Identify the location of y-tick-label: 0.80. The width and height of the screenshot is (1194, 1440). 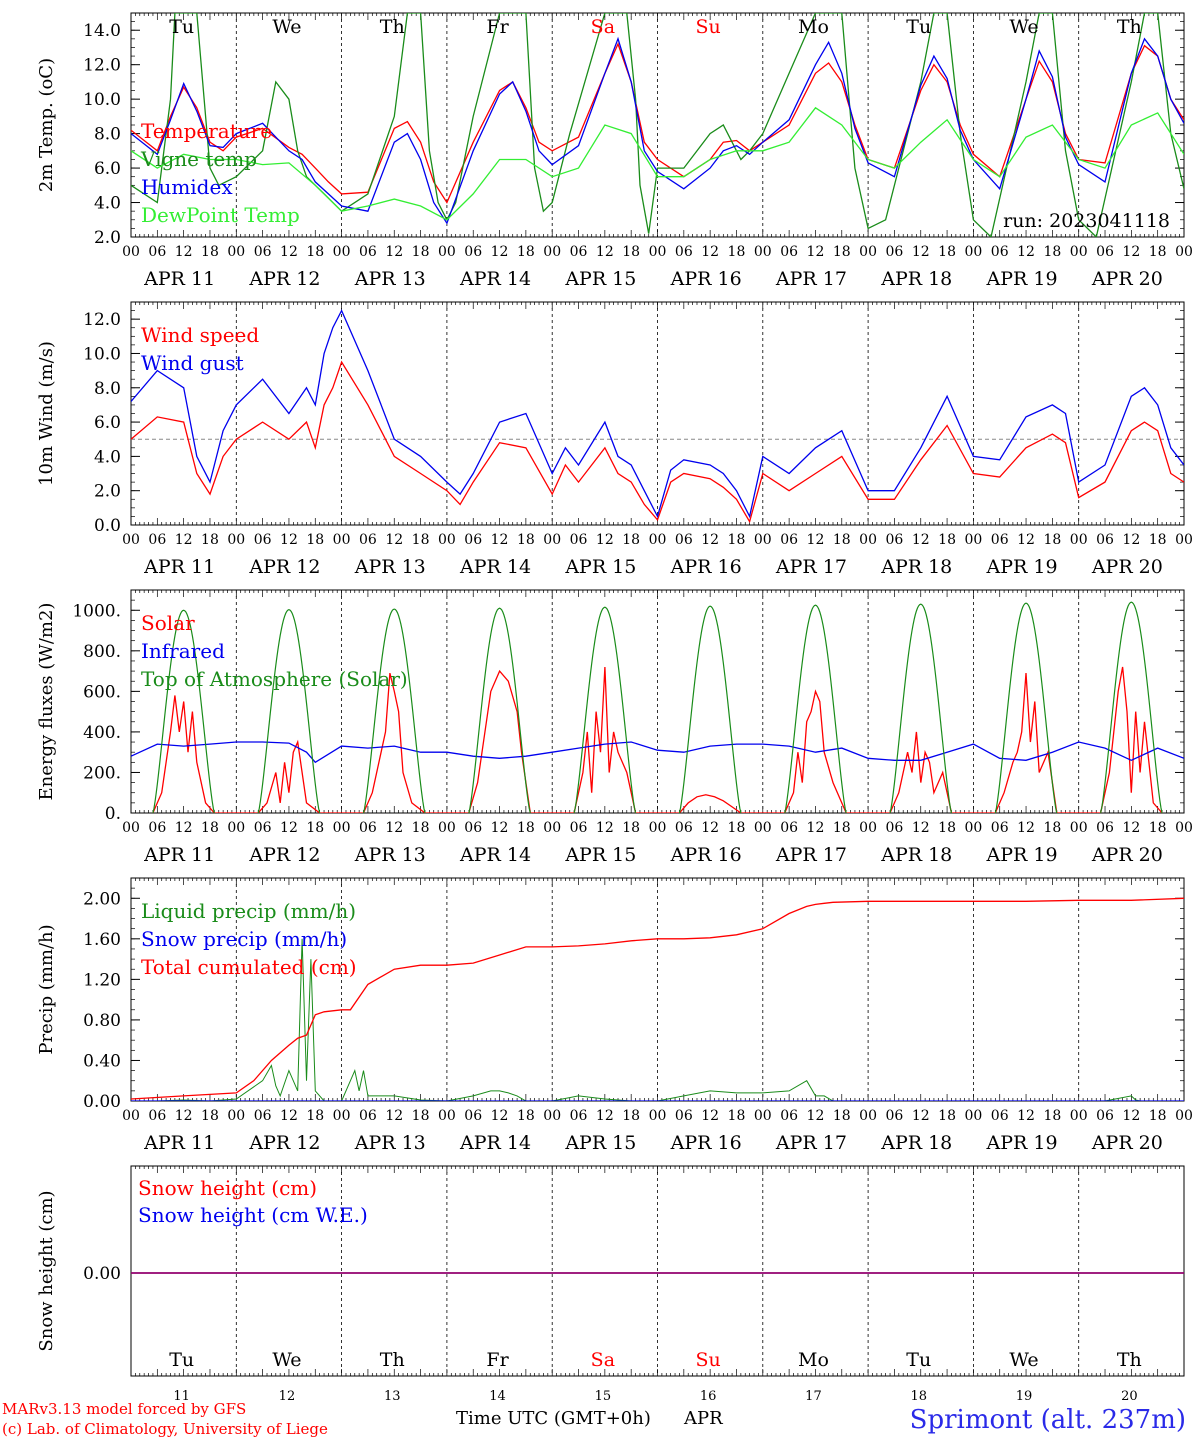
(102, 1021).